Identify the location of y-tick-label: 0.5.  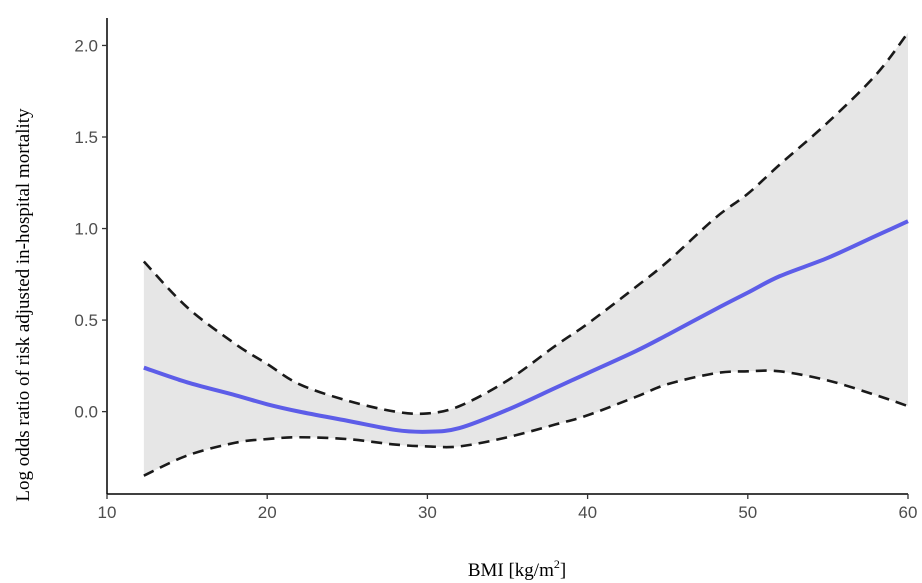
(86, 320).